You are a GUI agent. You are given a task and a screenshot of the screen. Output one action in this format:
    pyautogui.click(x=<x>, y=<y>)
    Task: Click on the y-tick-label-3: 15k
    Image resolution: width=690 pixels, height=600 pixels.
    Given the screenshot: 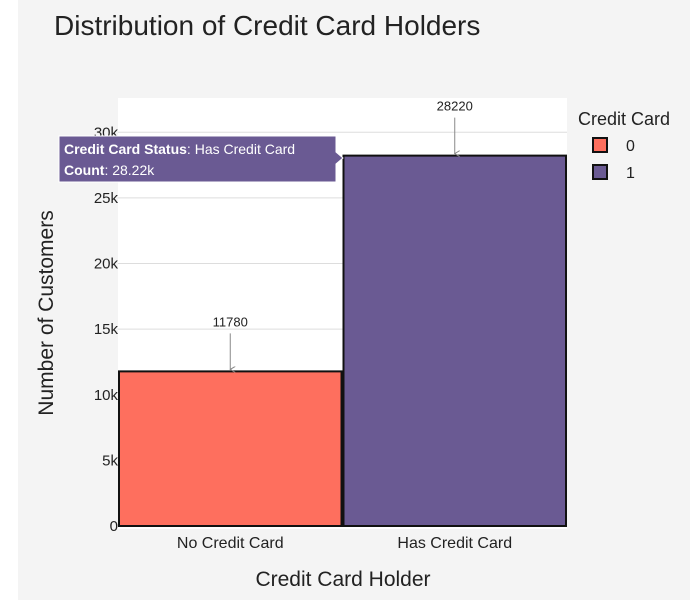 What is the action you would take?
    pyautogui.click(x=106, y=329)
    